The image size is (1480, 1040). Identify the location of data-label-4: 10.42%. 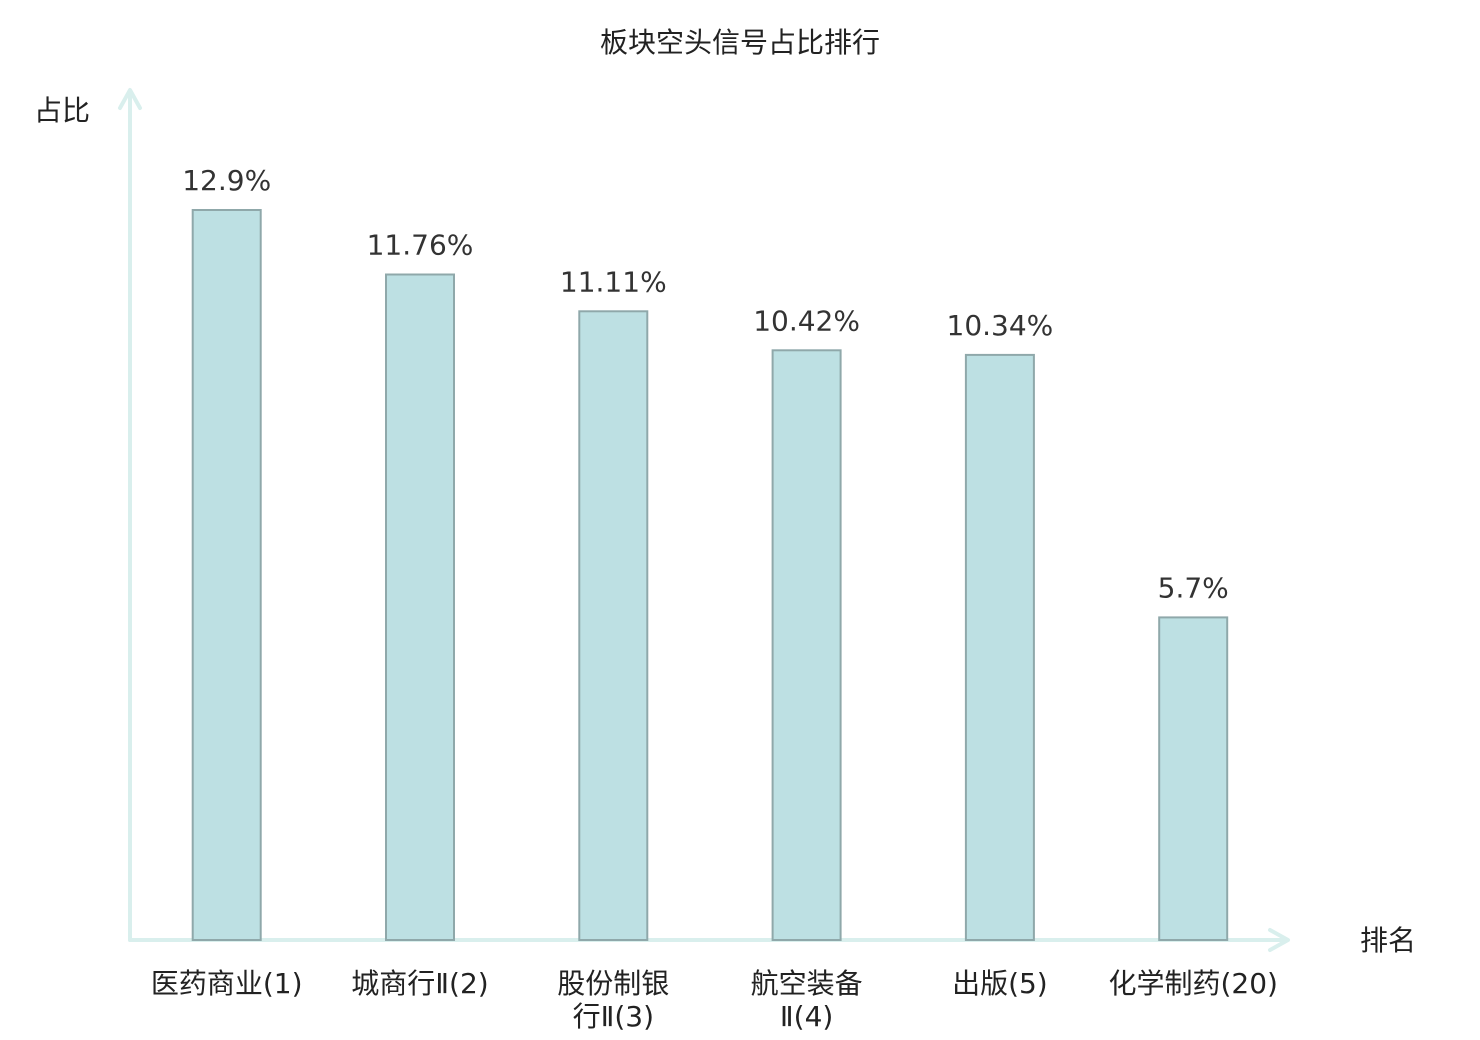
(806, 320).